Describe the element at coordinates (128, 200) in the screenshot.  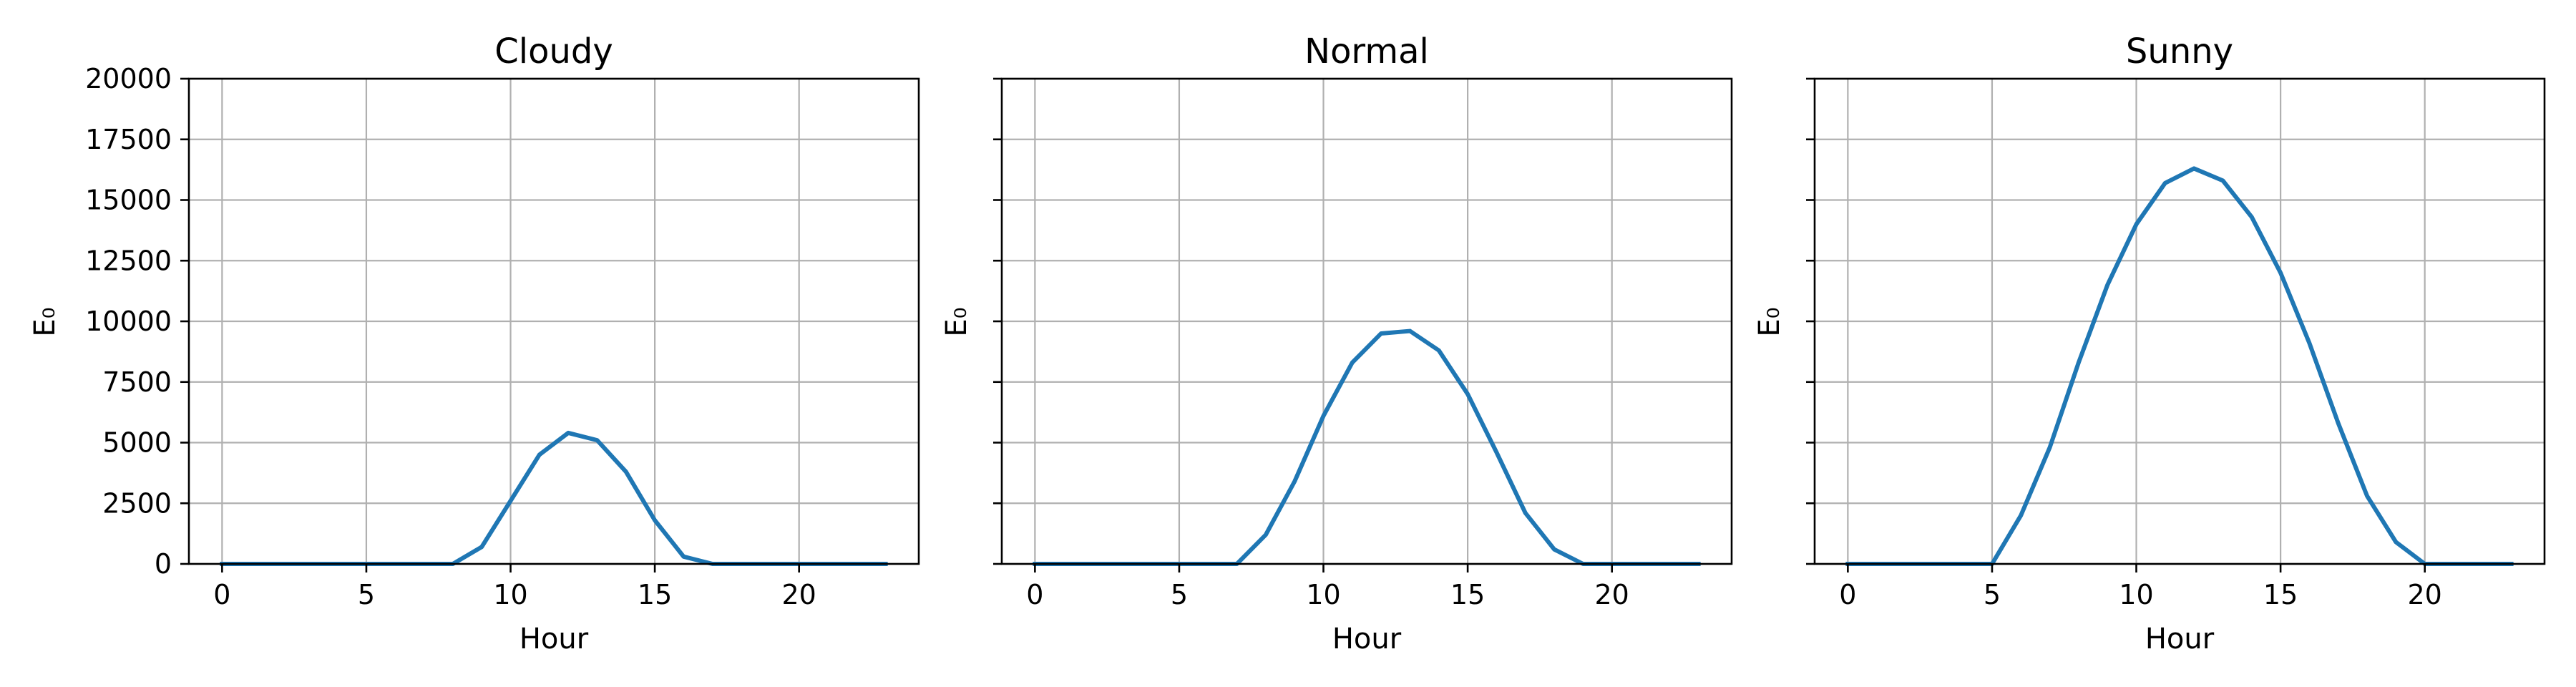
I see `y-tick-label: 15000` at that location.